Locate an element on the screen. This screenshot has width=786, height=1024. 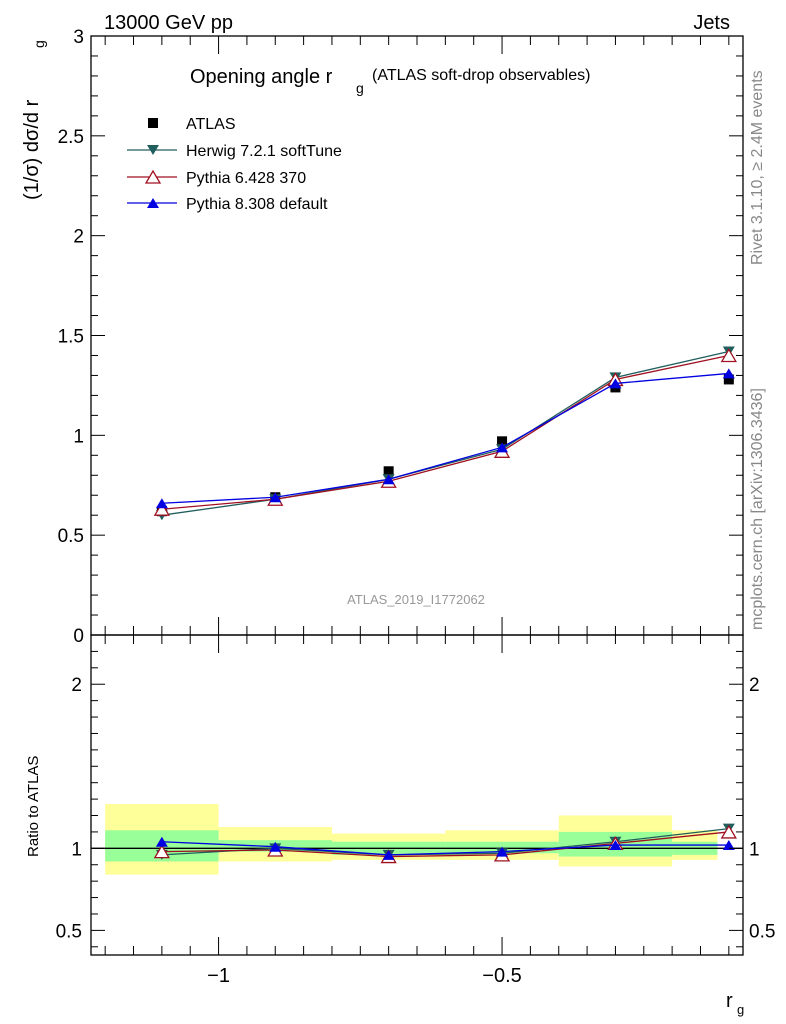
main-ylabel-sub: g is located at coordinates (39, 44).